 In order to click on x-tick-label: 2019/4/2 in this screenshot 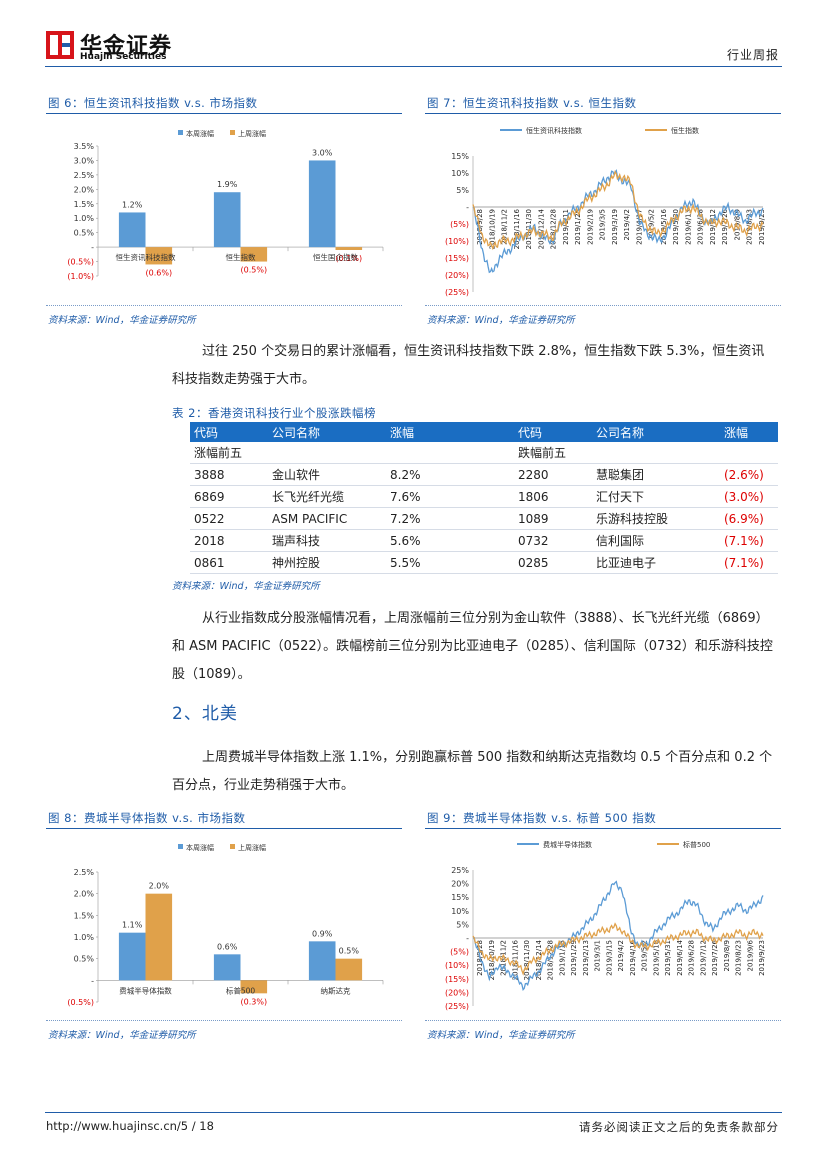, I will do `click(627, 224)`.